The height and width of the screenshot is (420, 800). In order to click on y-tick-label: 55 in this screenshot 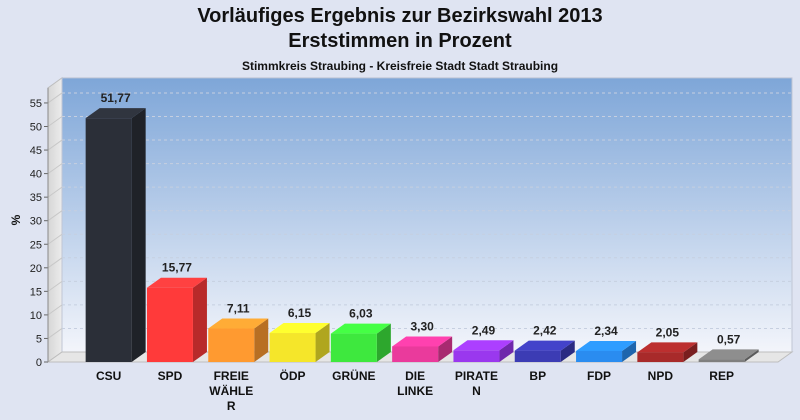, I will do `click(36, 104)`.